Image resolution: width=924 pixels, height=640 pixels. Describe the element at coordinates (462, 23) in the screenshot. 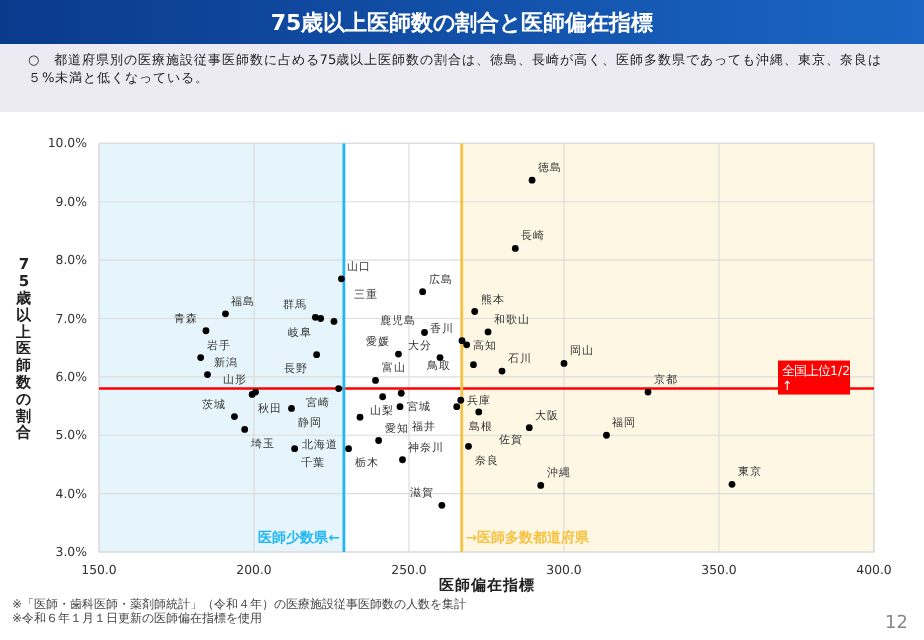

I see `chart-title: 75歳以上医師数の割合と医師偏在指標` at that location.